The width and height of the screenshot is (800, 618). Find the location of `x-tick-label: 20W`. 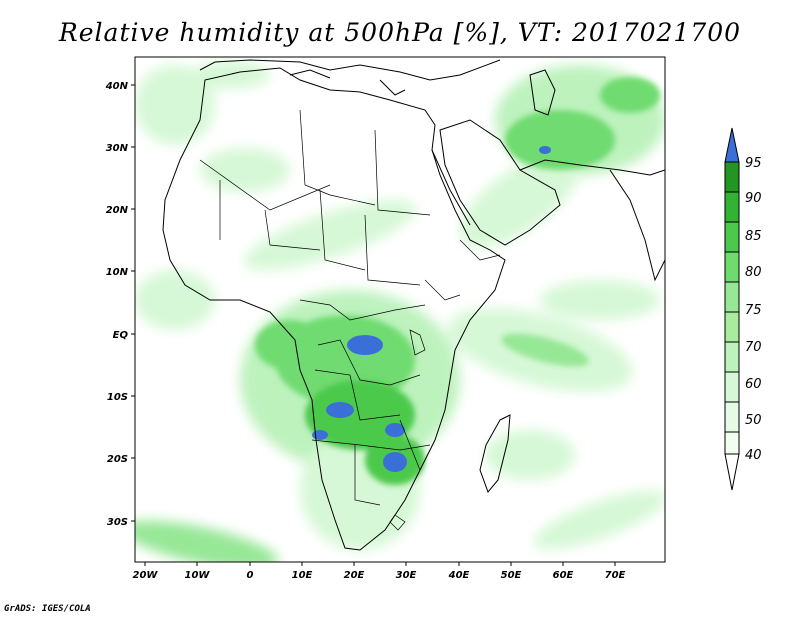

x-tick-label: 20W is located at coordinates (146, 575).